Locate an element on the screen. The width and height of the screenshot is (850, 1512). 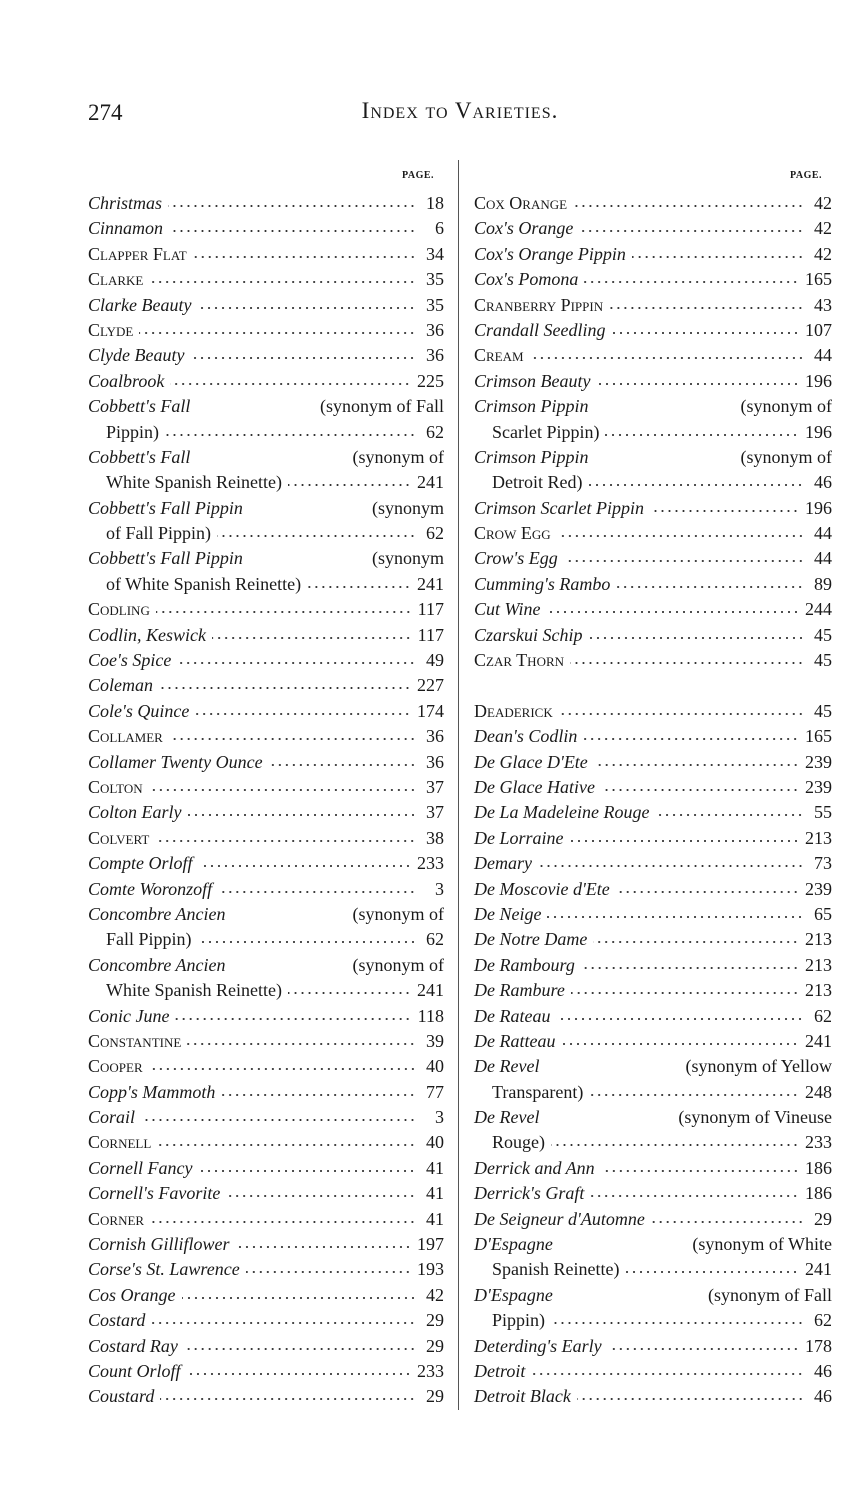
entry-name: Crimson Beauty is located at coordinates (532, 380).